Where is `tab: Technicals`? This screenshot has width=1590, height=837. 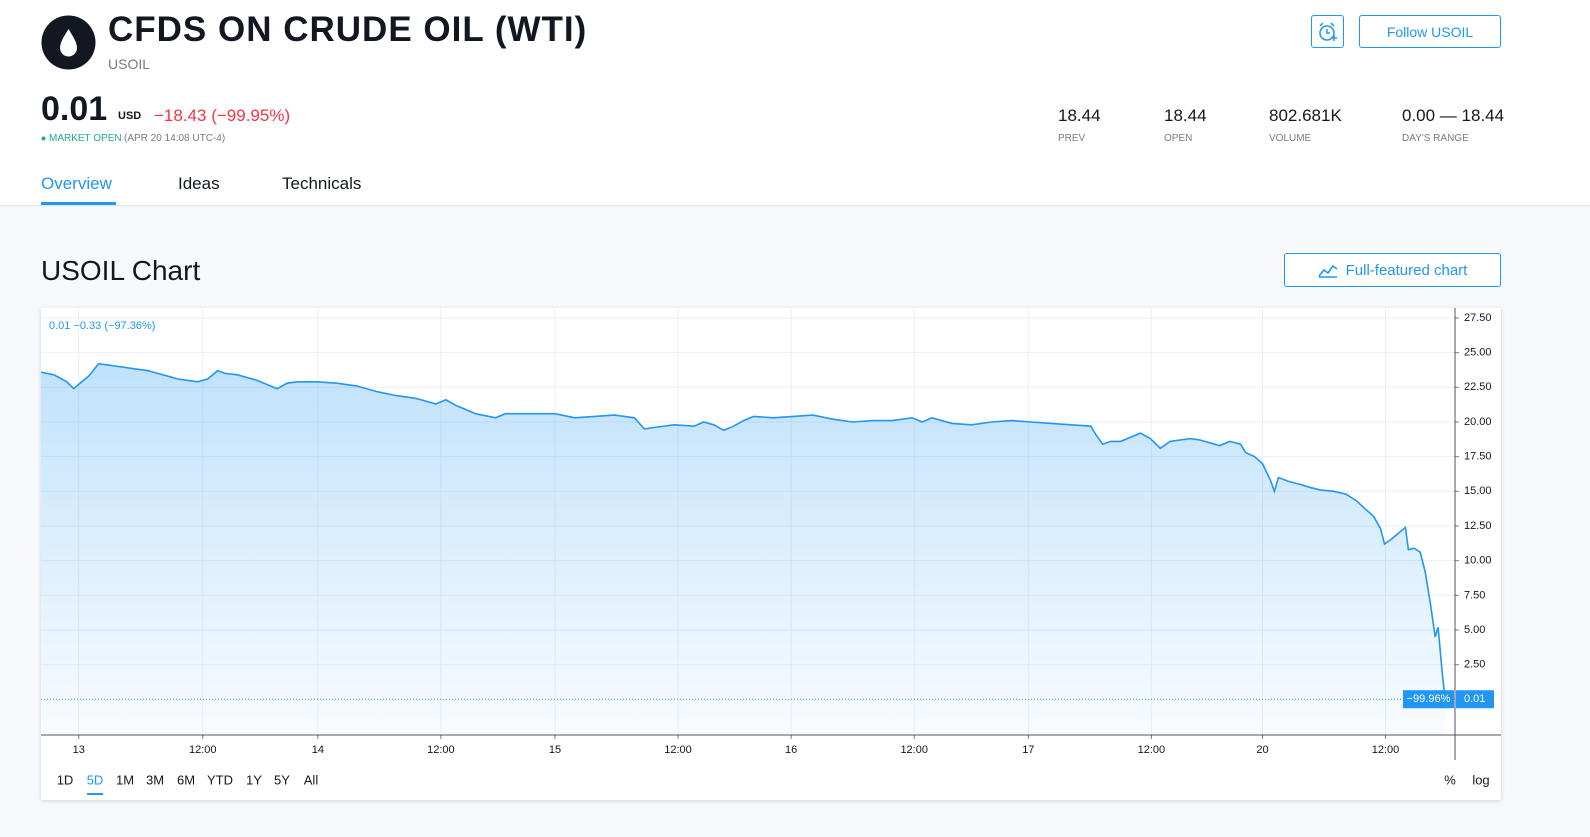
tab: Technicals is located at coordinates (322, 183).